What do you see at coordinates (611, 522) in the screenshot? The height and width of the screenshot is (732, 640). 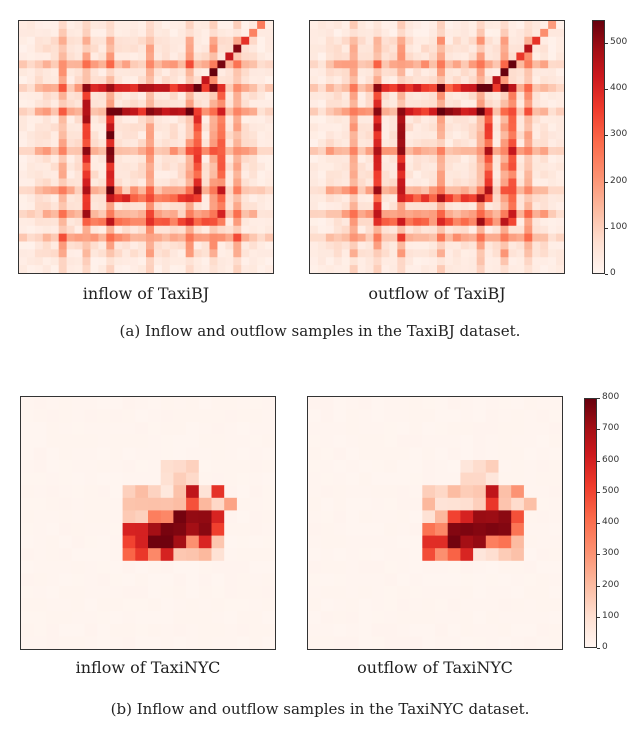 I see `colorbar-tick-label: 400` at bounding box center [611, 522].